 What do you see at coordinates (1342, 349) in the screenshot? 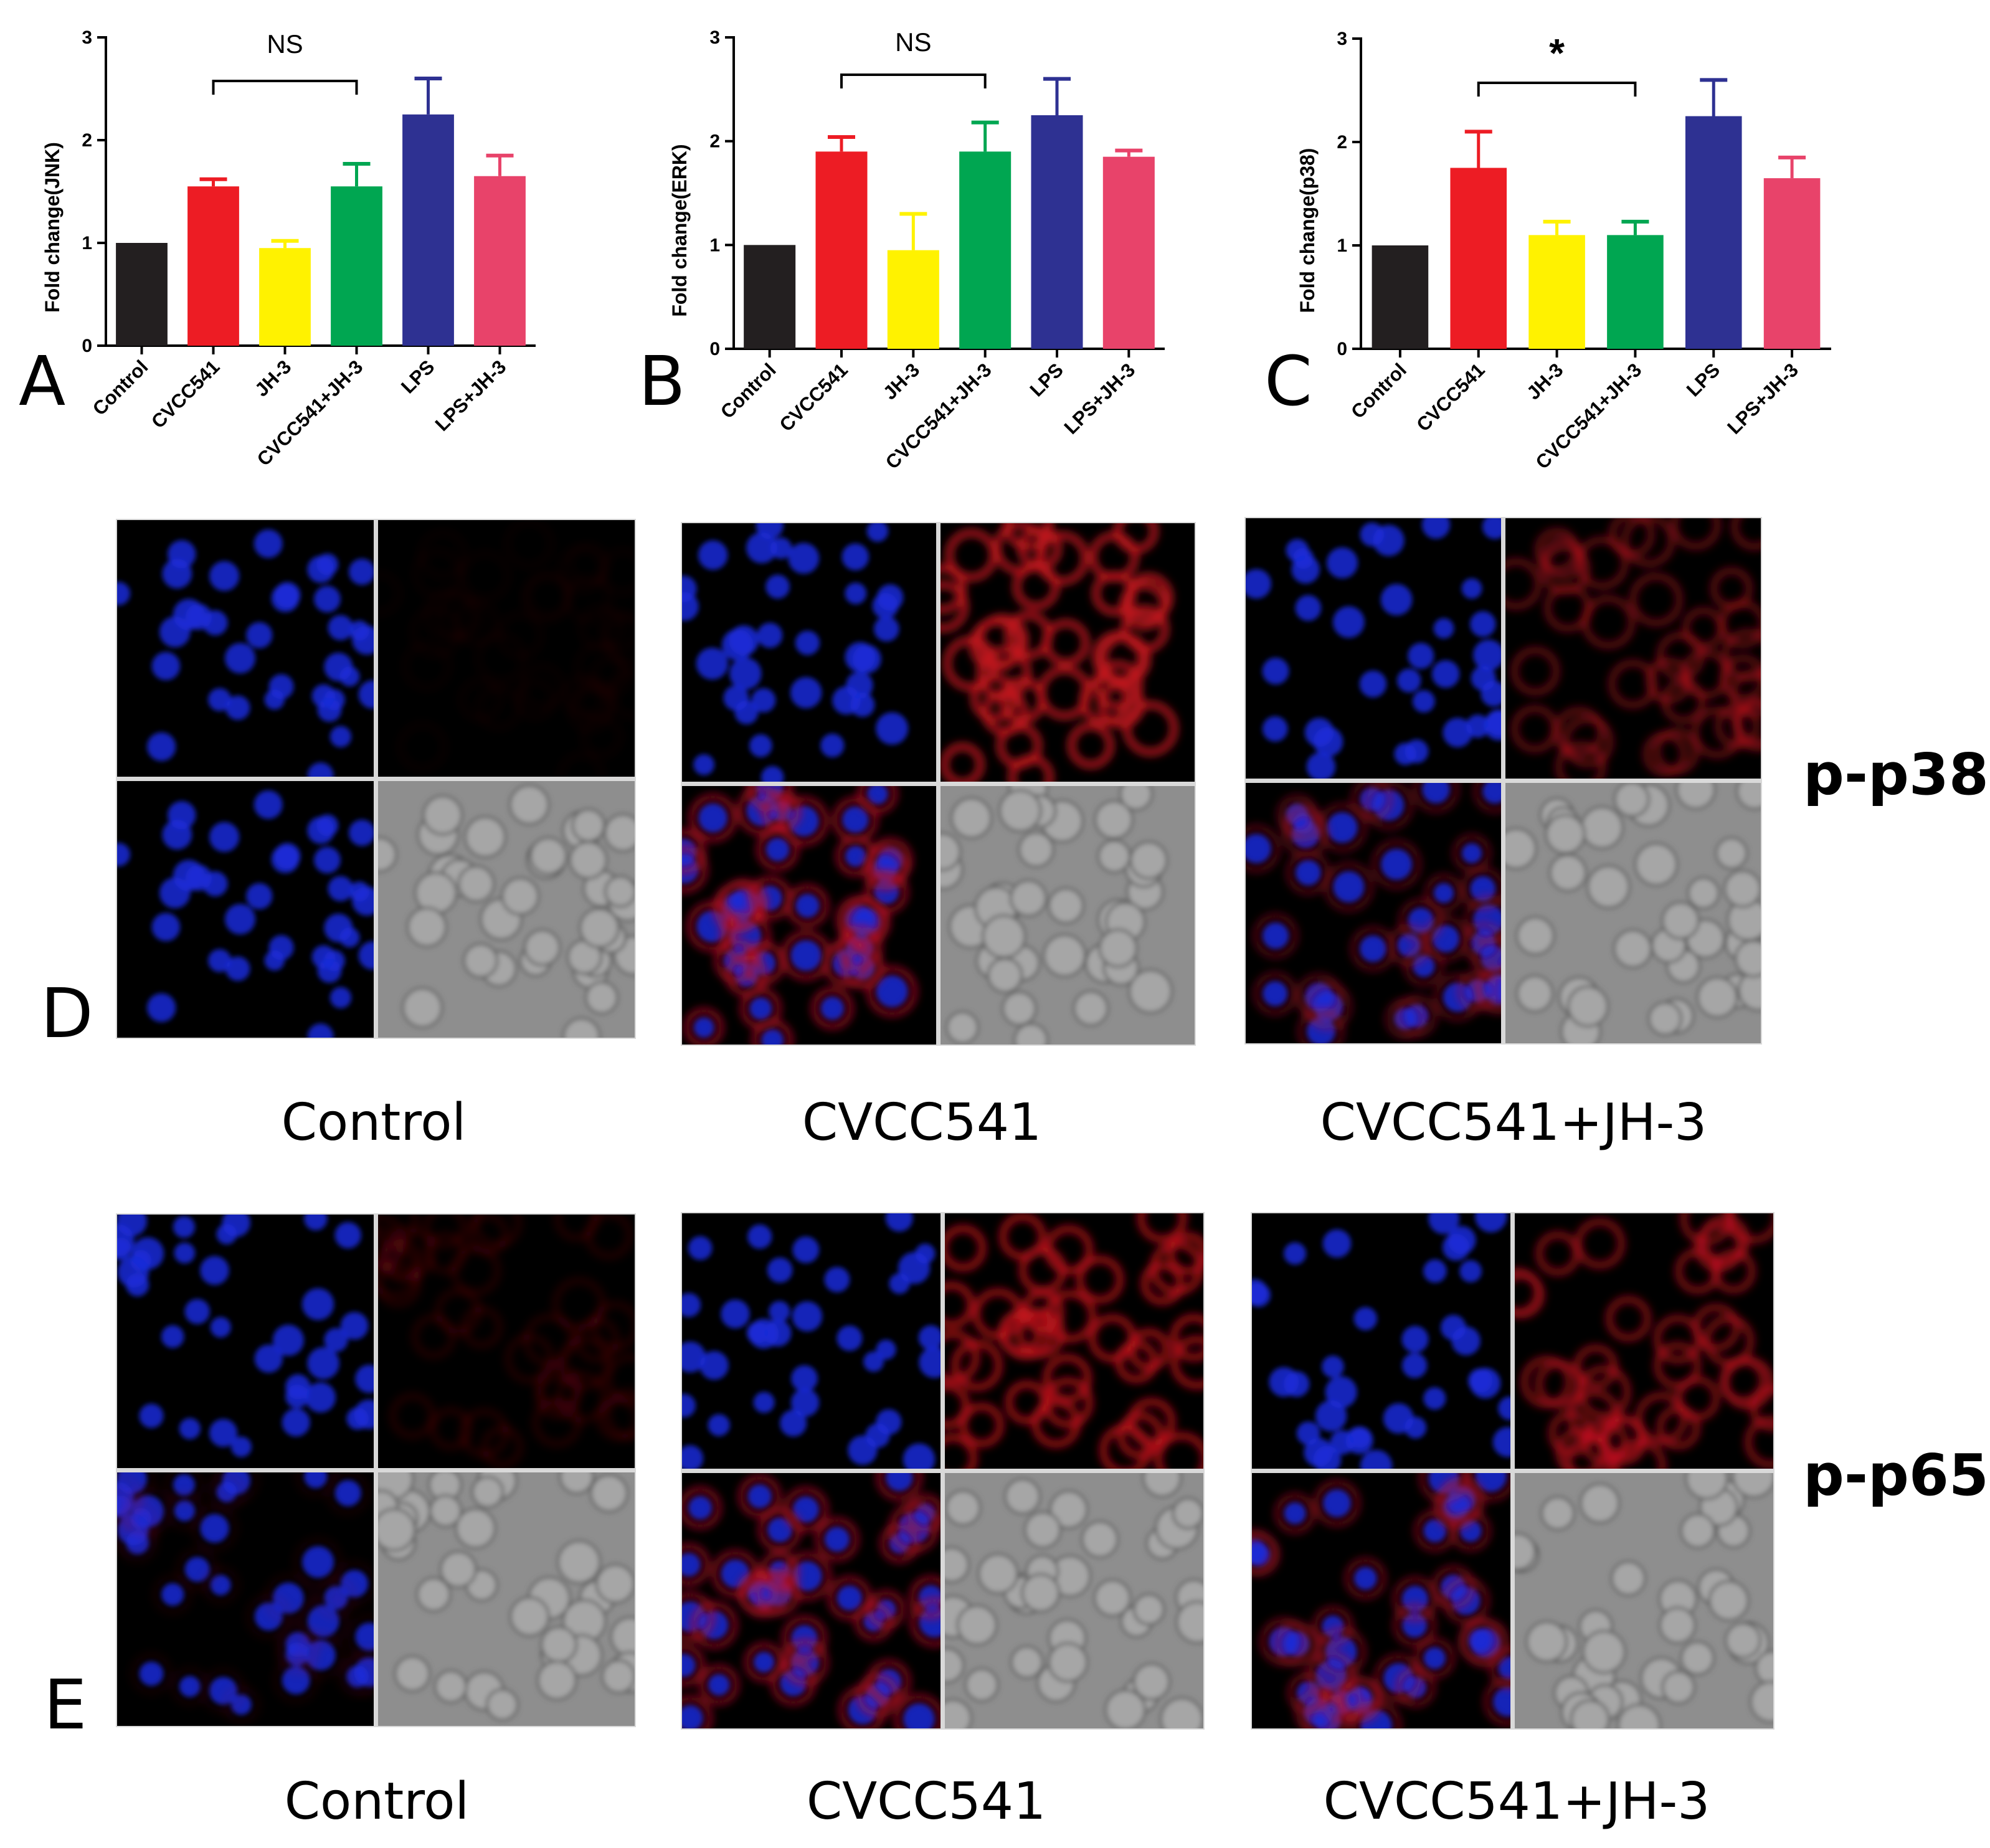
I see `y-tick-label-c-0: 0` at bounding box center [1342, 349].